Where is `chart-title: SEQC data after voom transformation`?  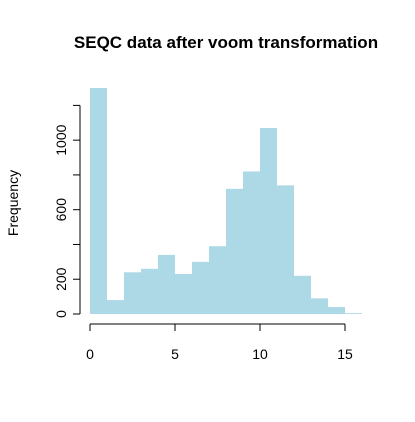 chart-title: SEQC data after voom transformation is located at coordinates (226, 42).